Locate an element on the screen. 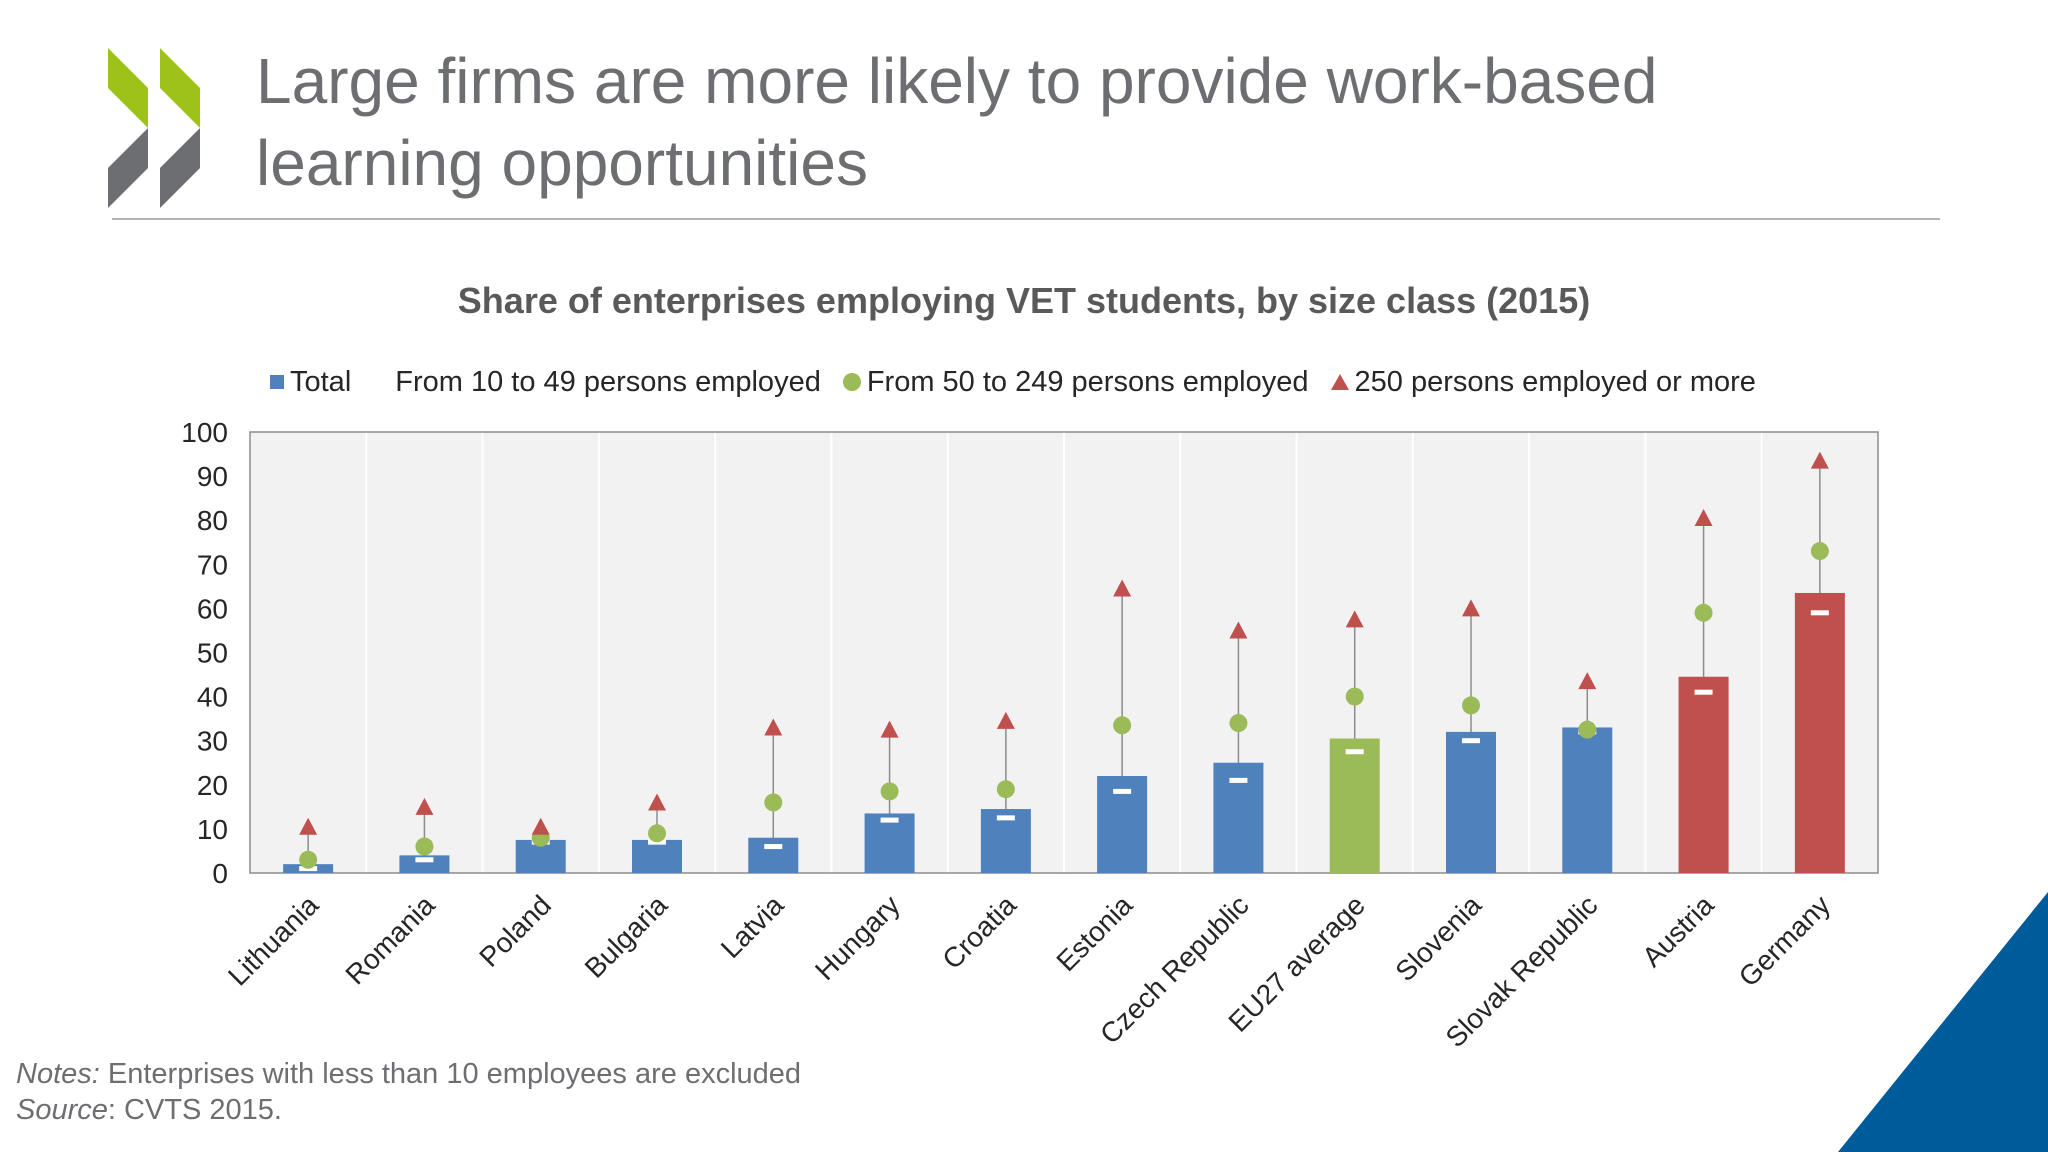 The width and height of the screenshot is (2048, 1152). x-tick-label: Latvia is located at coordinates (752, 926).